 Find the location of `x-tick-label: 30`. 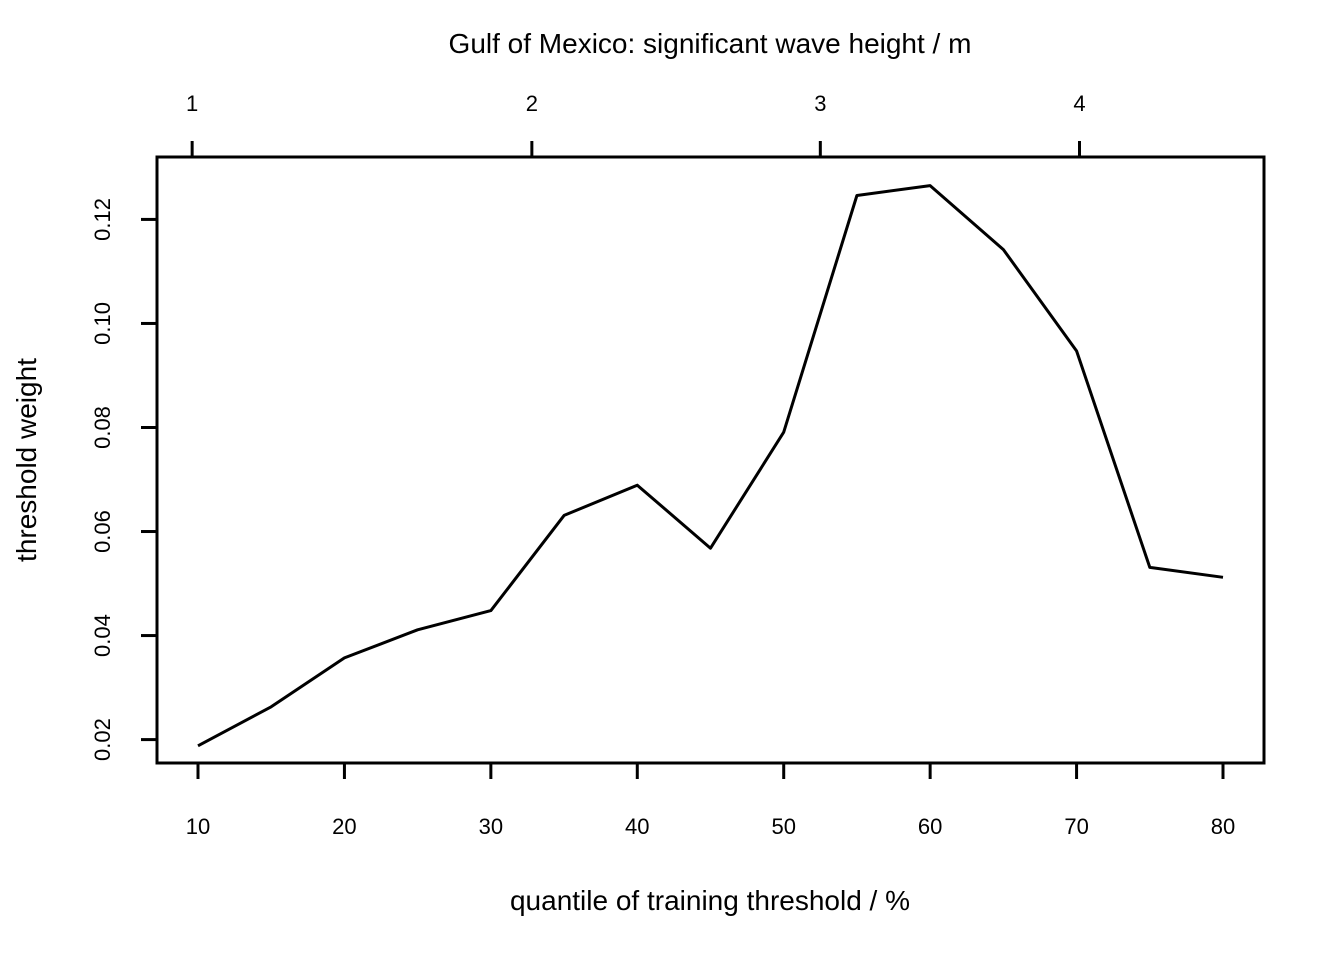

x-tick-label: 30 is located at coordinates (491, 826).